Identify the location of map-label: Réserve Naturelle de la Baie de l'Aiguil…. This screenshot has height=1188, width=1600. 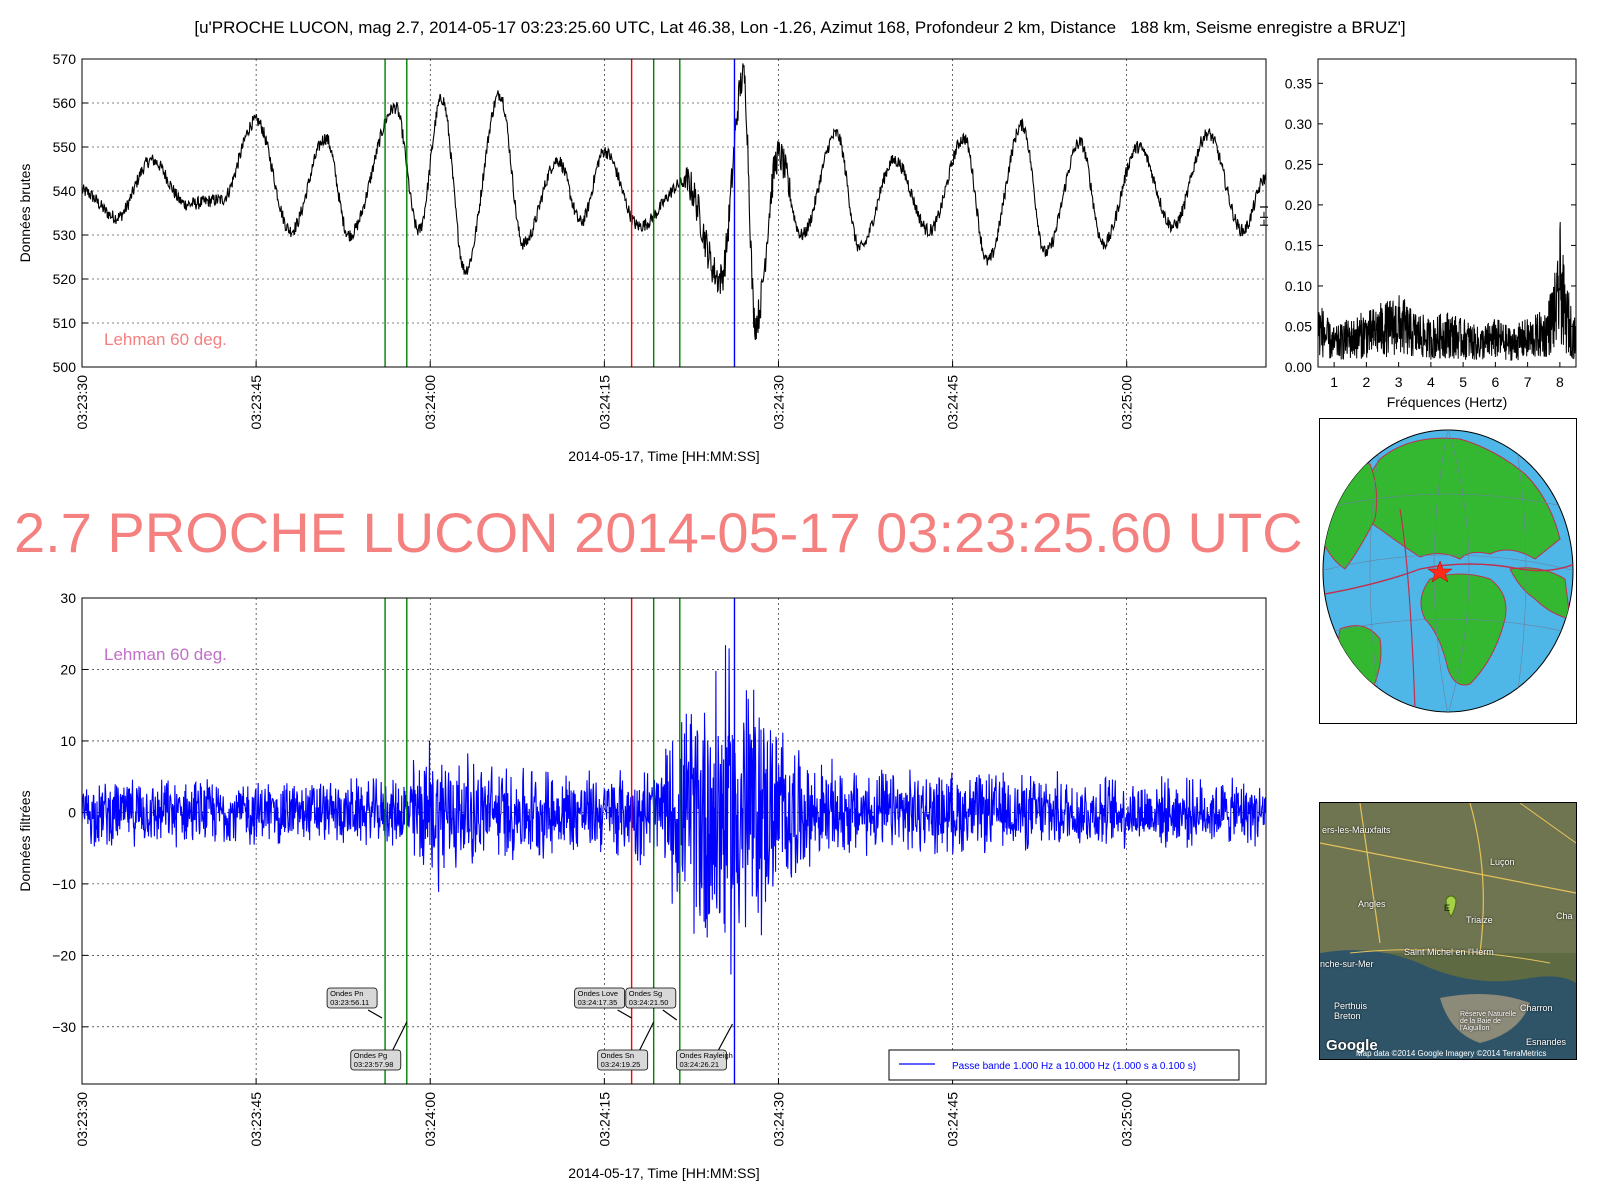
(1488, 1021).